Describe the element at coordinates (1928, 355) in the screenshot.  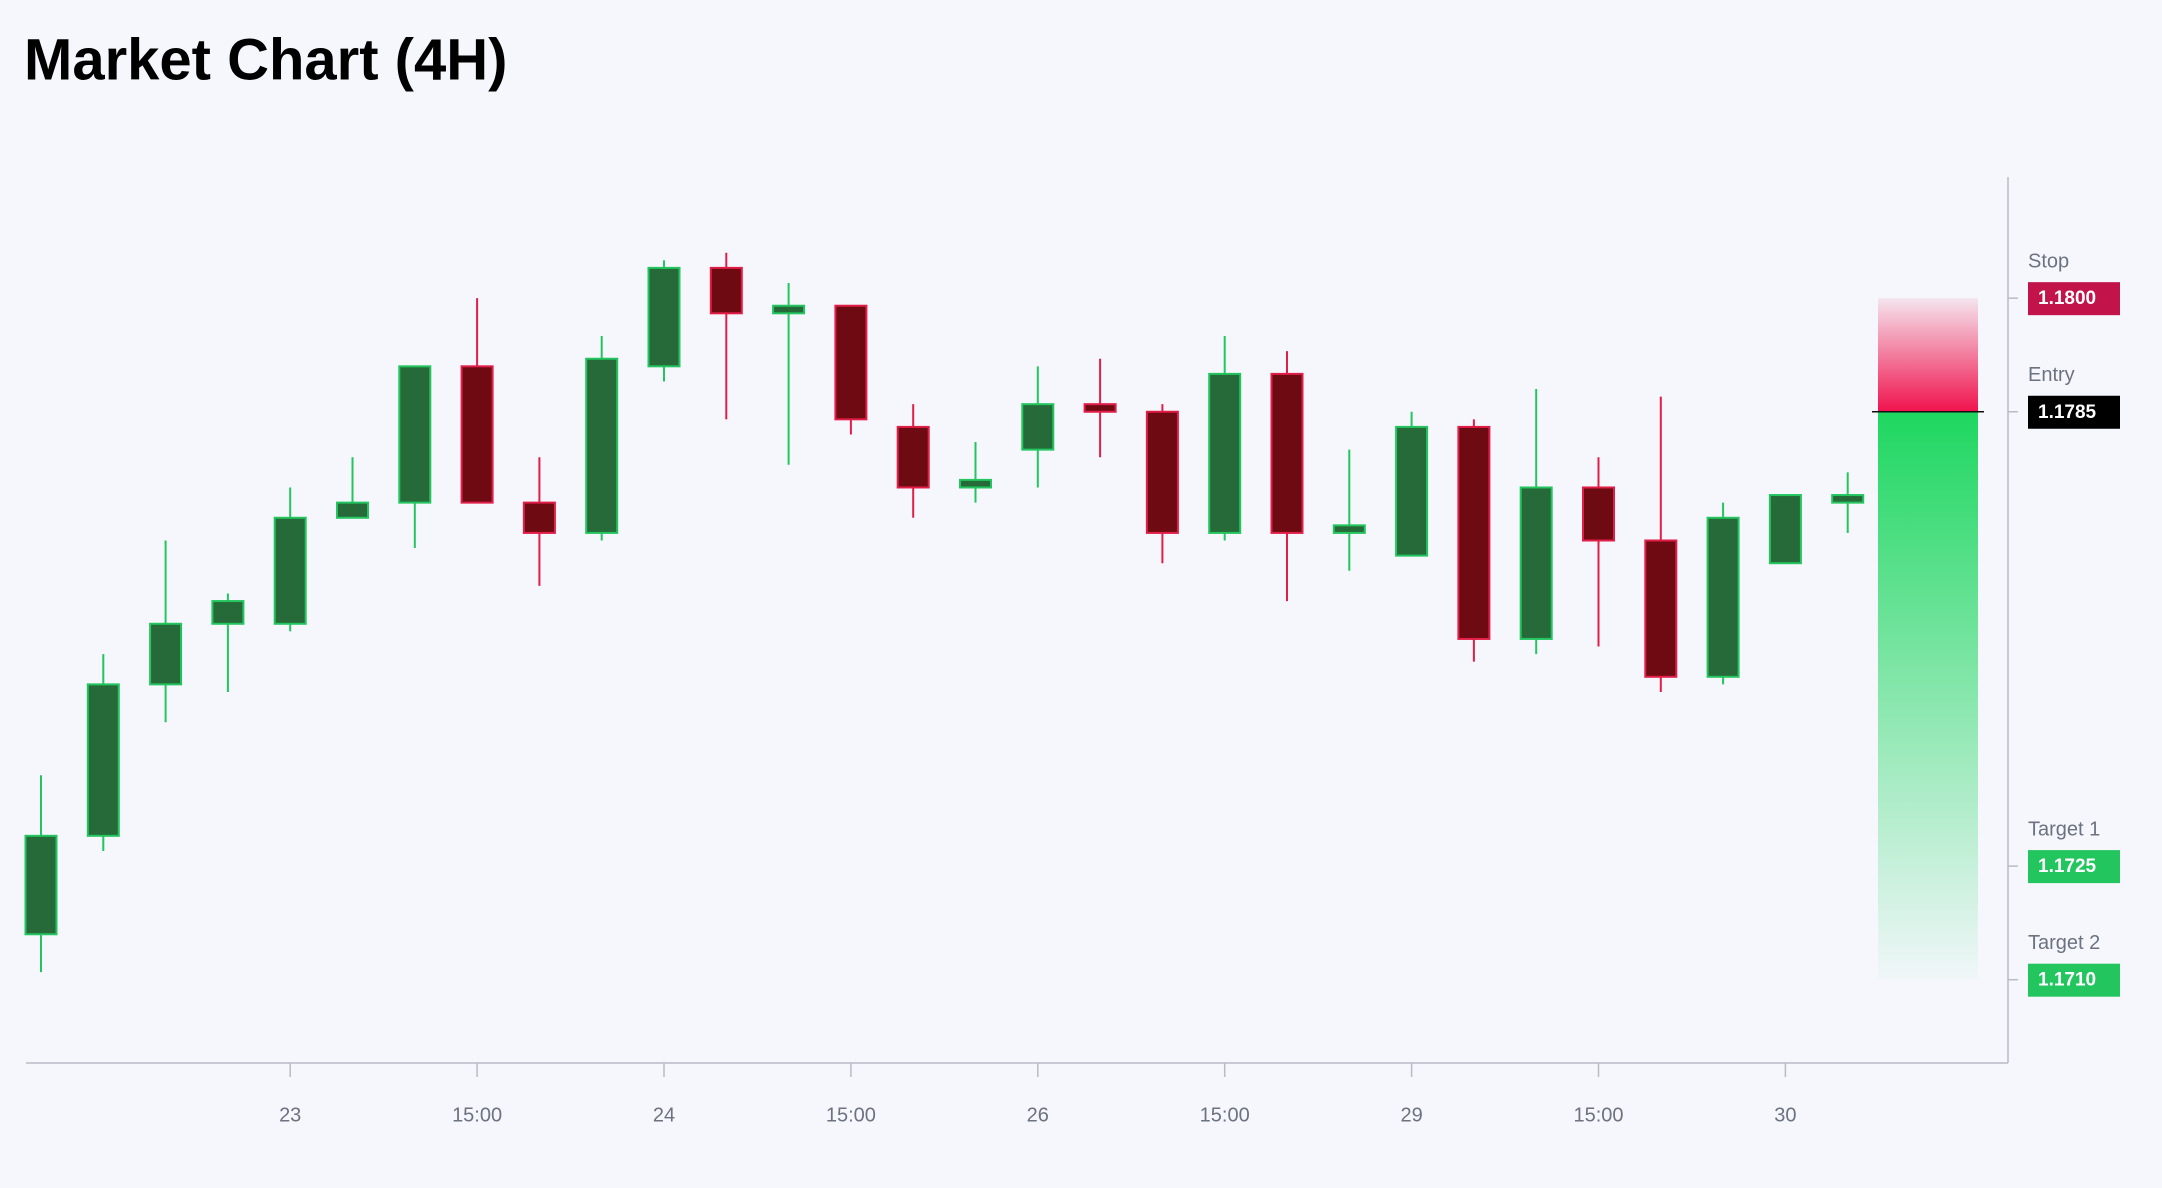
I see `risk-zone` at that location.